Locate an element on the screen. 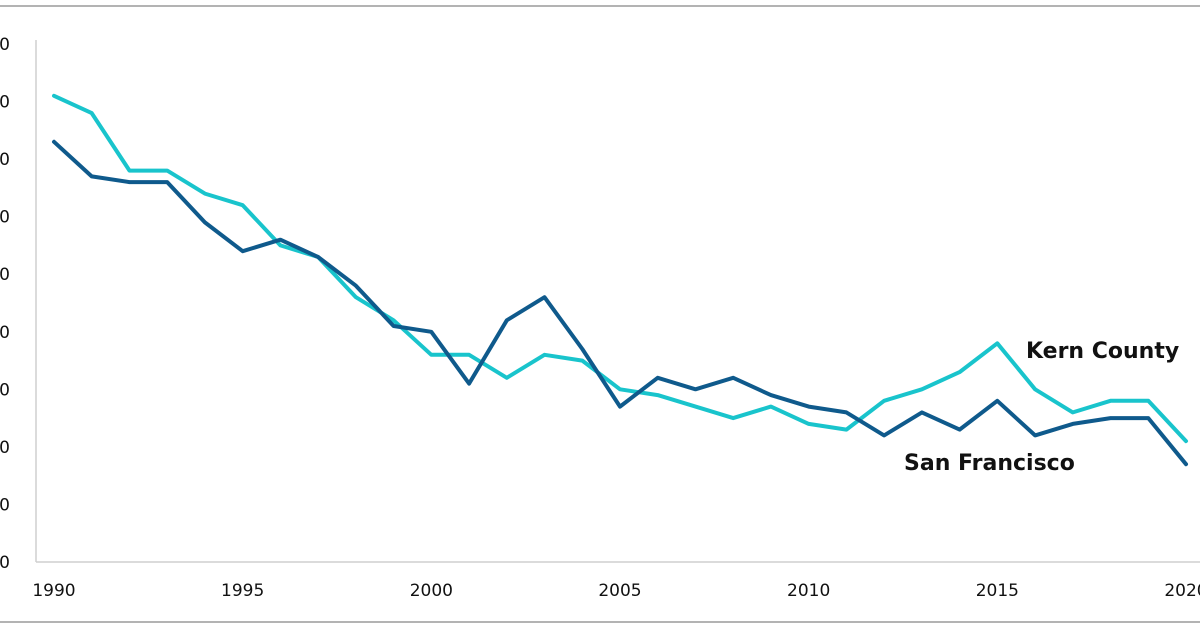 The image size is (1200, 630). x-tick-label: 2005 is located at coordinates (619, 591).